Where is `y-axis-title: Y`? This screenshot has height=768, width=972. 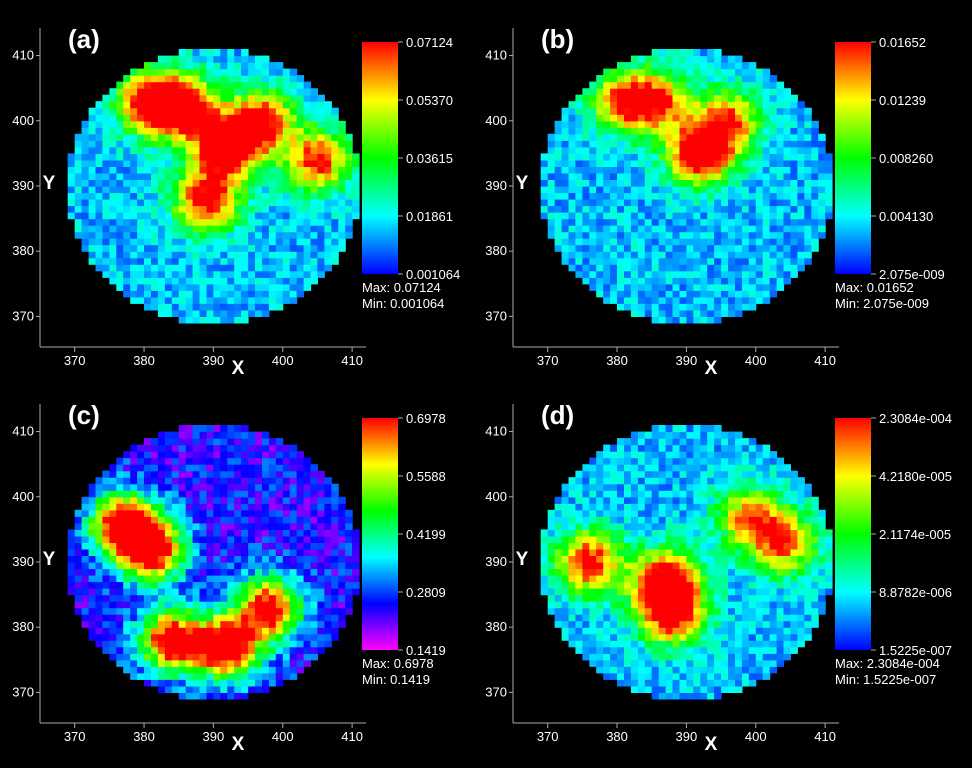 y-axis-title: Y is located at coordinates (522, 183).